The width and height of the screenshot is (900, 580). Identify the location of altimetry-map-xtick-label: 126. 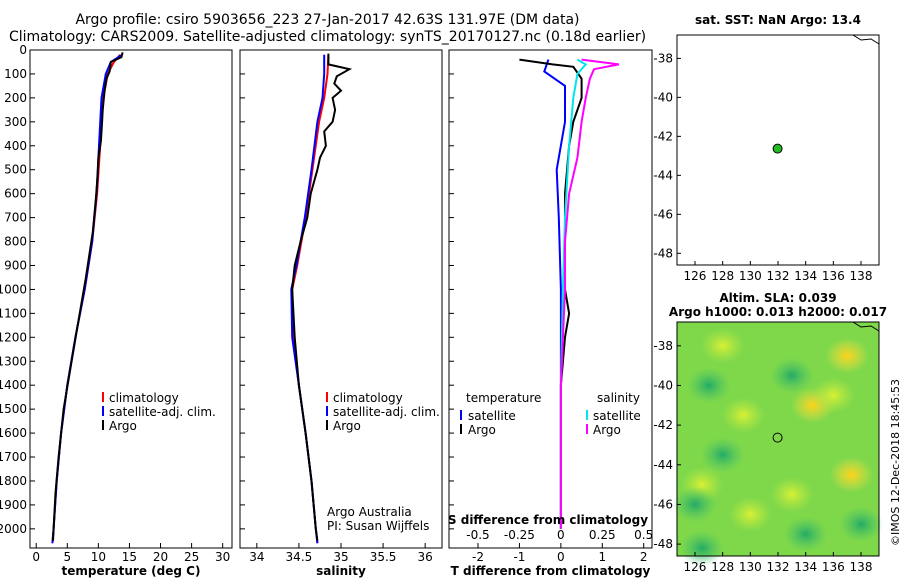
(695, 567).